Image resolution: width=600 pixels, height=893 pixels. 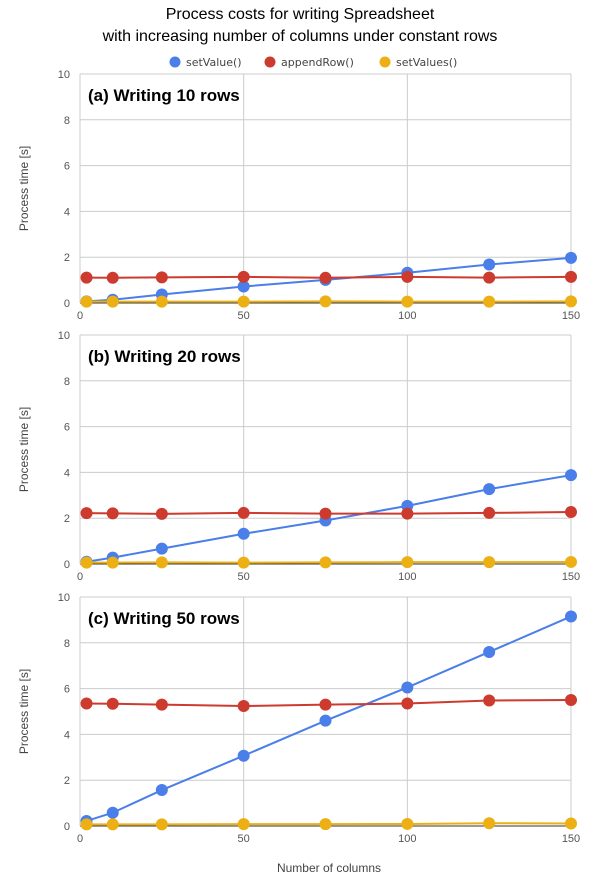 I want to click on panel-title: (a) Writing 10 rows, so click(x=164, y=95).